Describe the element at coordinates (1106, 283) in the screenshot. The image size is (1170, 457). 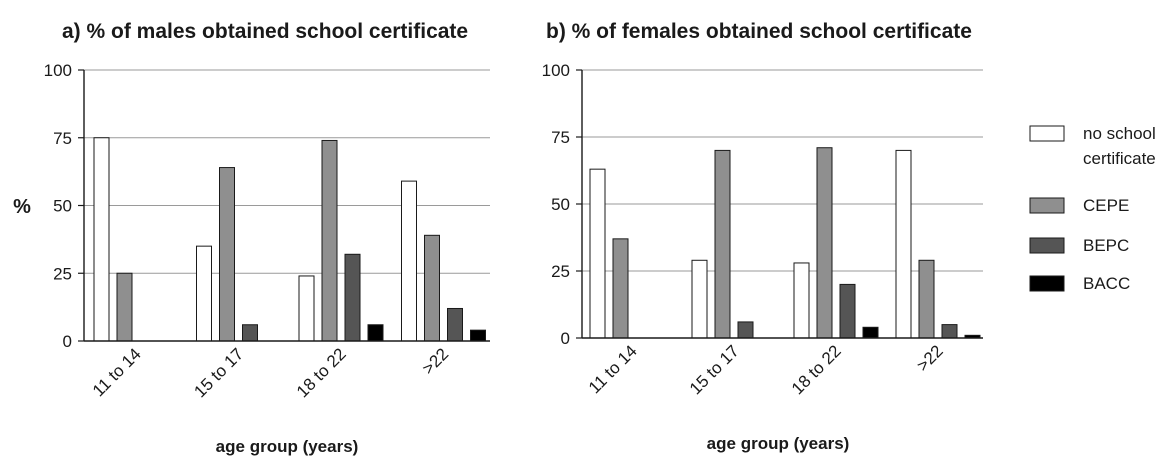
I see `legend-label: BACC` at that location.